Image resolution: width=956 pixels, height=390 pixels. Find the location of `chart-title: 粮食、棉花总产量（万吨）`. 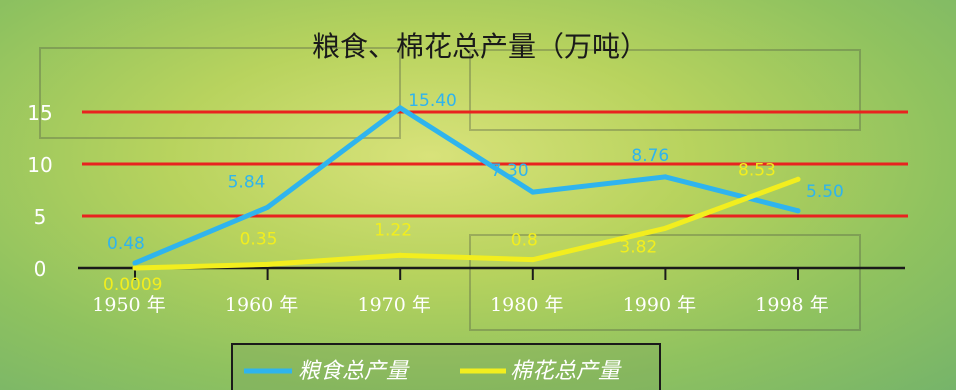

chart-title: 粮食、棉花总产量（万吨） is located at coordinates (480, 46).